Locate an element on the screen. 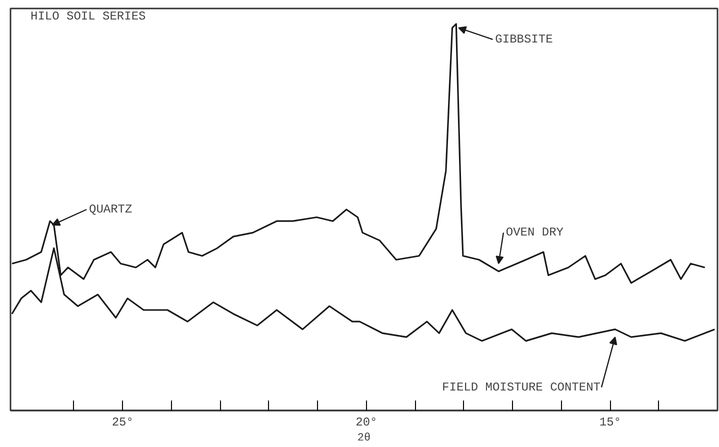 The height and width of the screenshot is (447, 719). chart-title: HILO SOIL SERIES is located at coordinates (88, 17).